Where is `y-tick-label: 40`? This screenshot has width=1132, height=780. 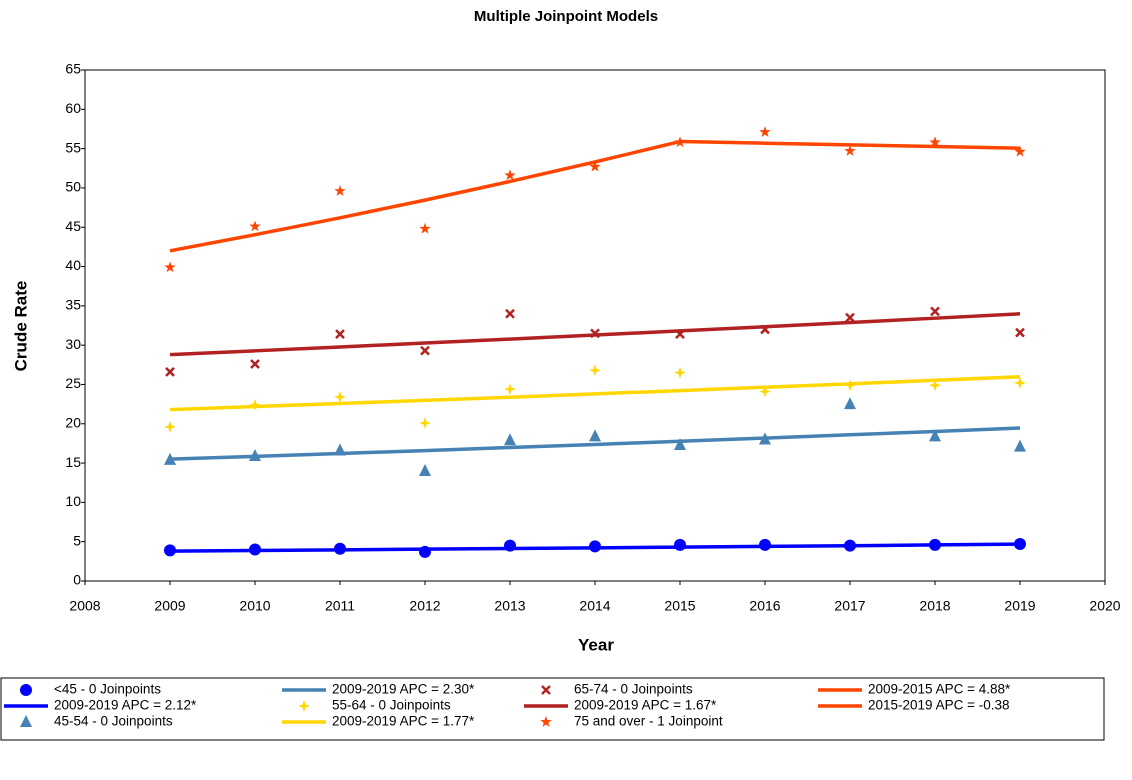 y-tick-label: 40 is located at coordinates (73, 265).